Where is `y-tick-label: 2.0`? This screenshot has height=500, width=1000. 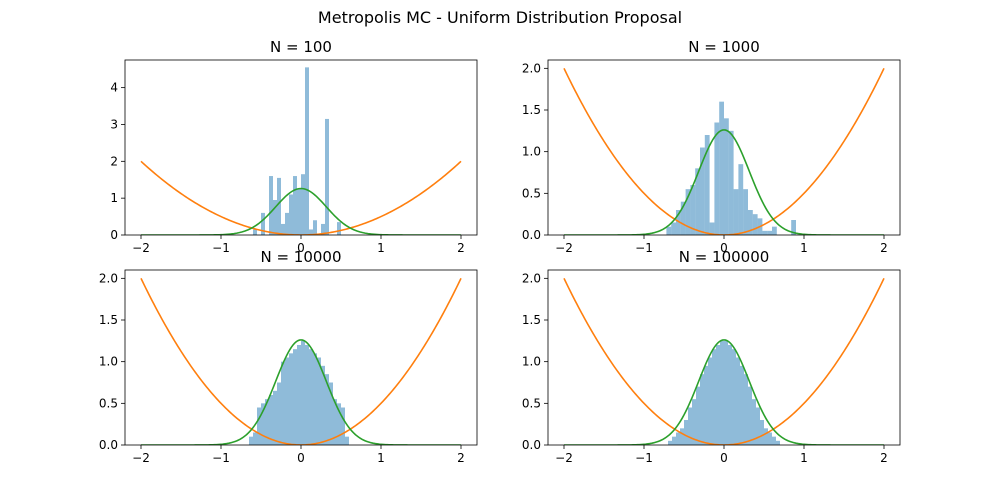 y-tick-label: 2.0 is located at coordinates (108, 278).